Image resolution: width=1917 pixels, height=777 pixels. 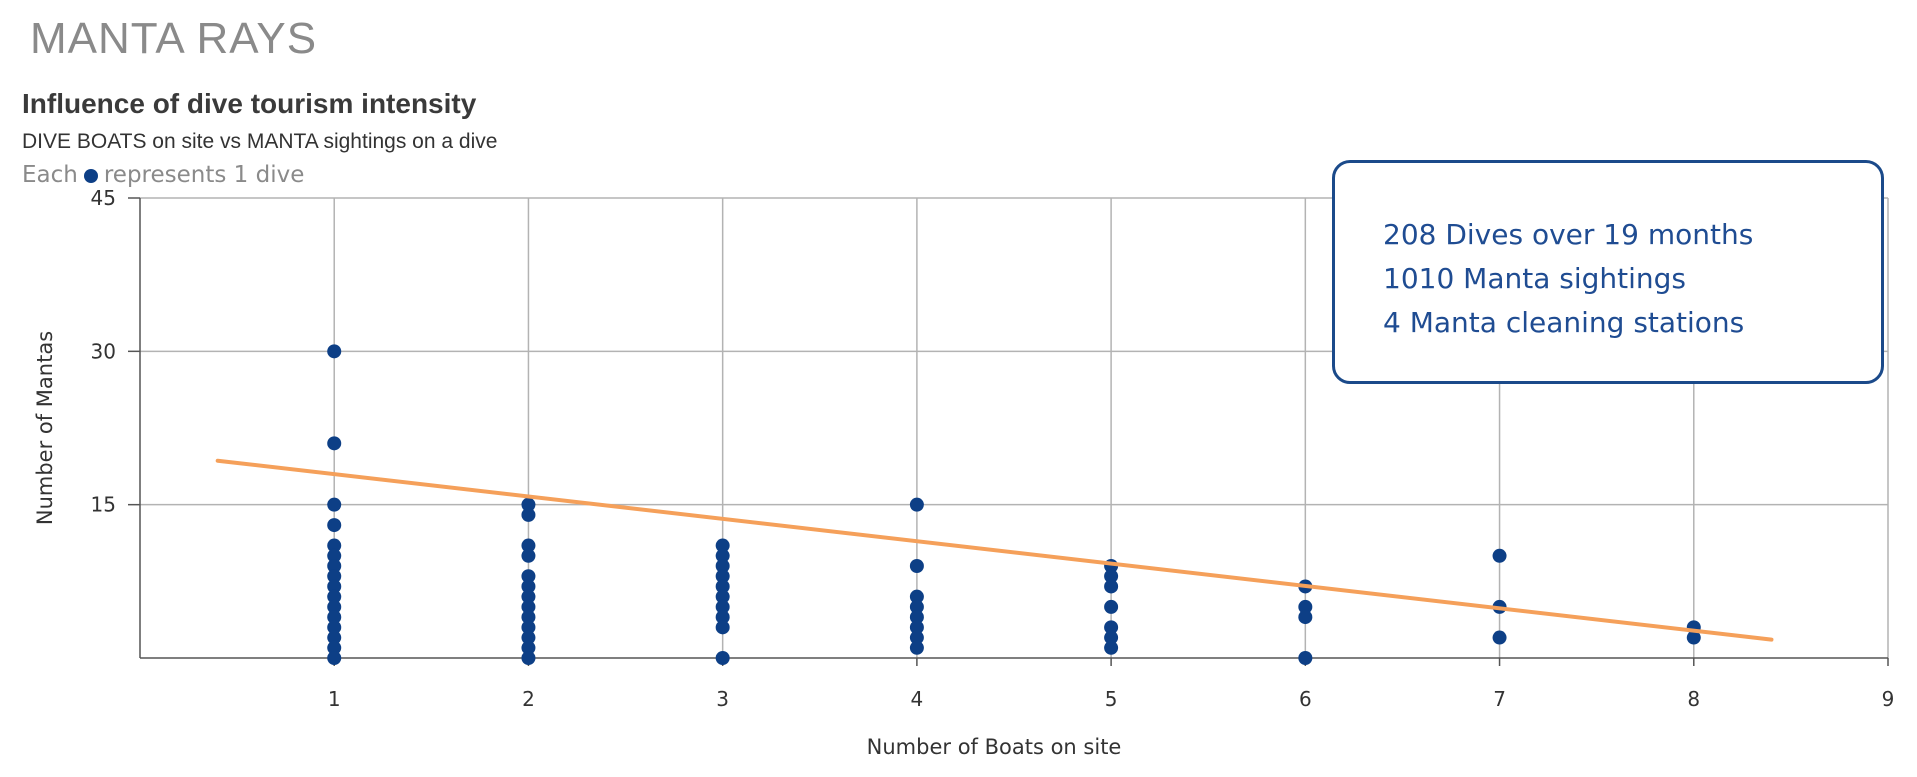 I want to click on x-axis-label: Number of Boats on site, so click(x=994, y=747).